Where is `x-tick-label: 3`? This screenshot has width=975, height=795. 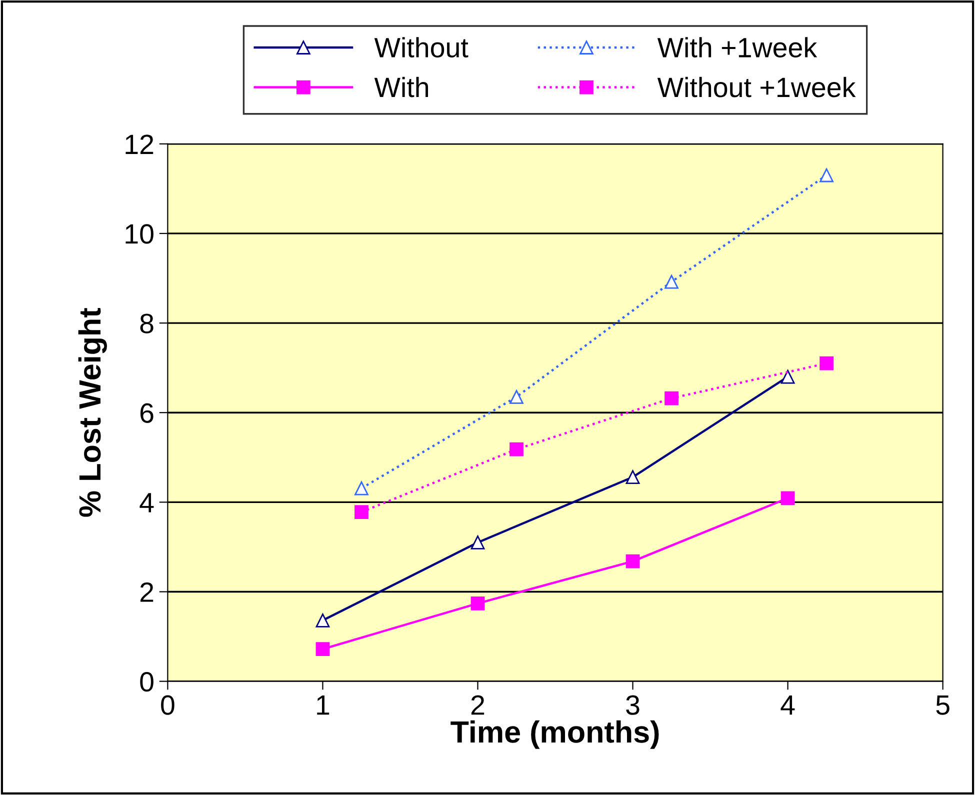 x-tick-label: 3 is located at coordinates (633, 705).